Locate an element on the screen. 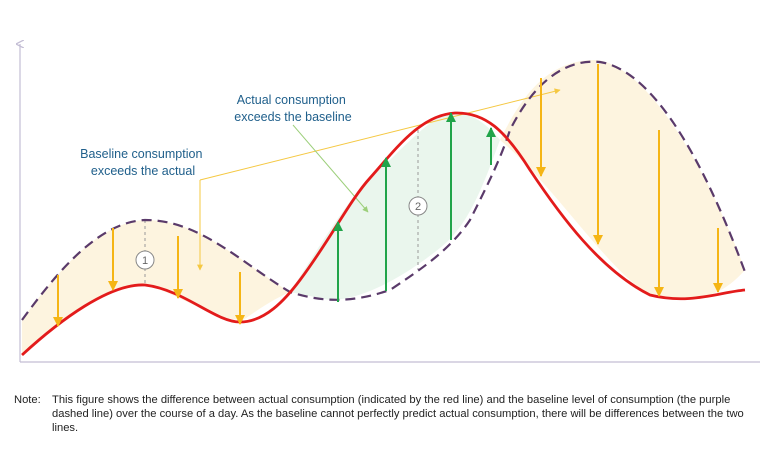 This screenshot has width=783, height=451. svg-text: 2 is located at coordinates (418, 207).